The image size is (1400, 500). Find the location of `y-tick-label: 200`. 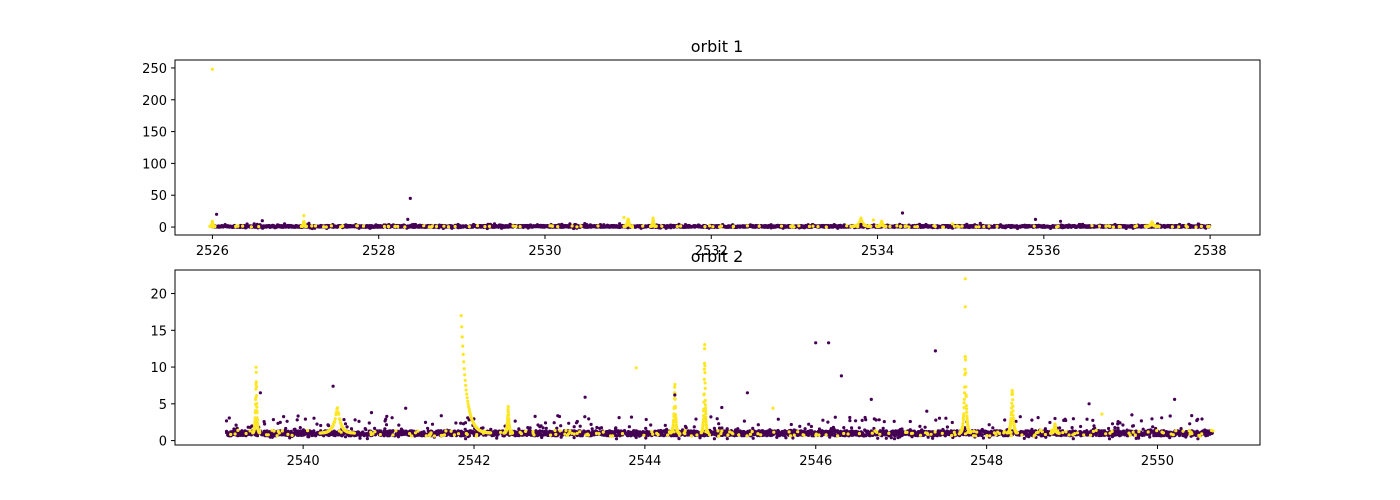

y-tick-label: 200 is located at coordinates (154, 101).